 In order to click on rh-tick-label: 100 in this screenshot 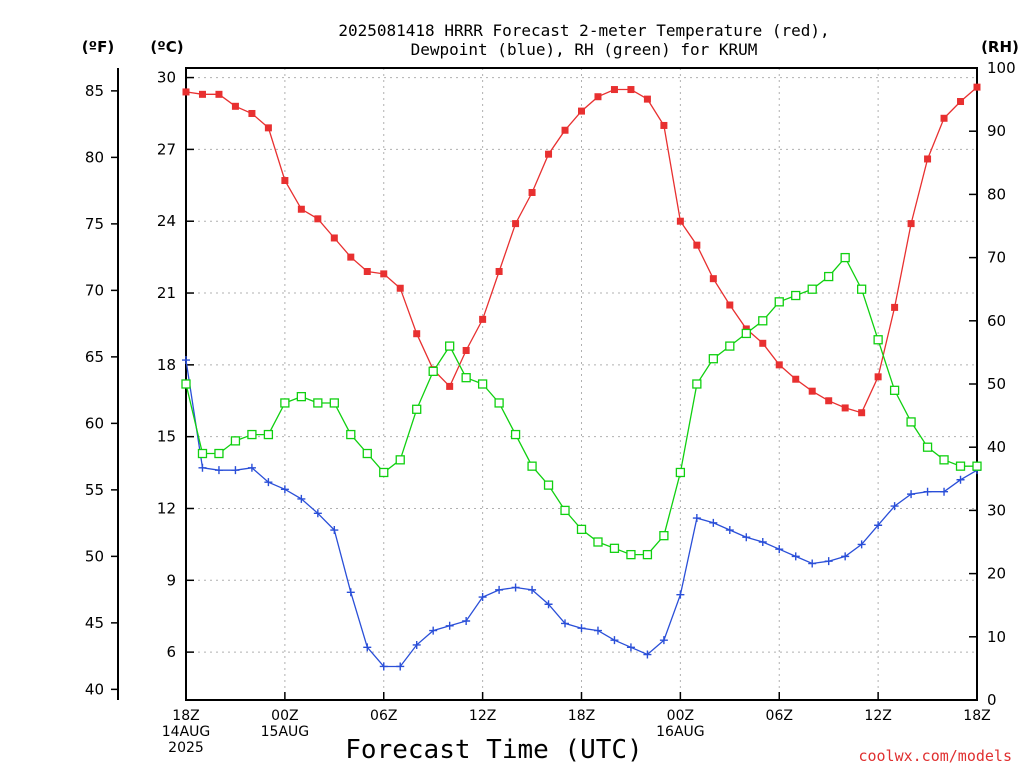, I will do `click(1001, 68)`.